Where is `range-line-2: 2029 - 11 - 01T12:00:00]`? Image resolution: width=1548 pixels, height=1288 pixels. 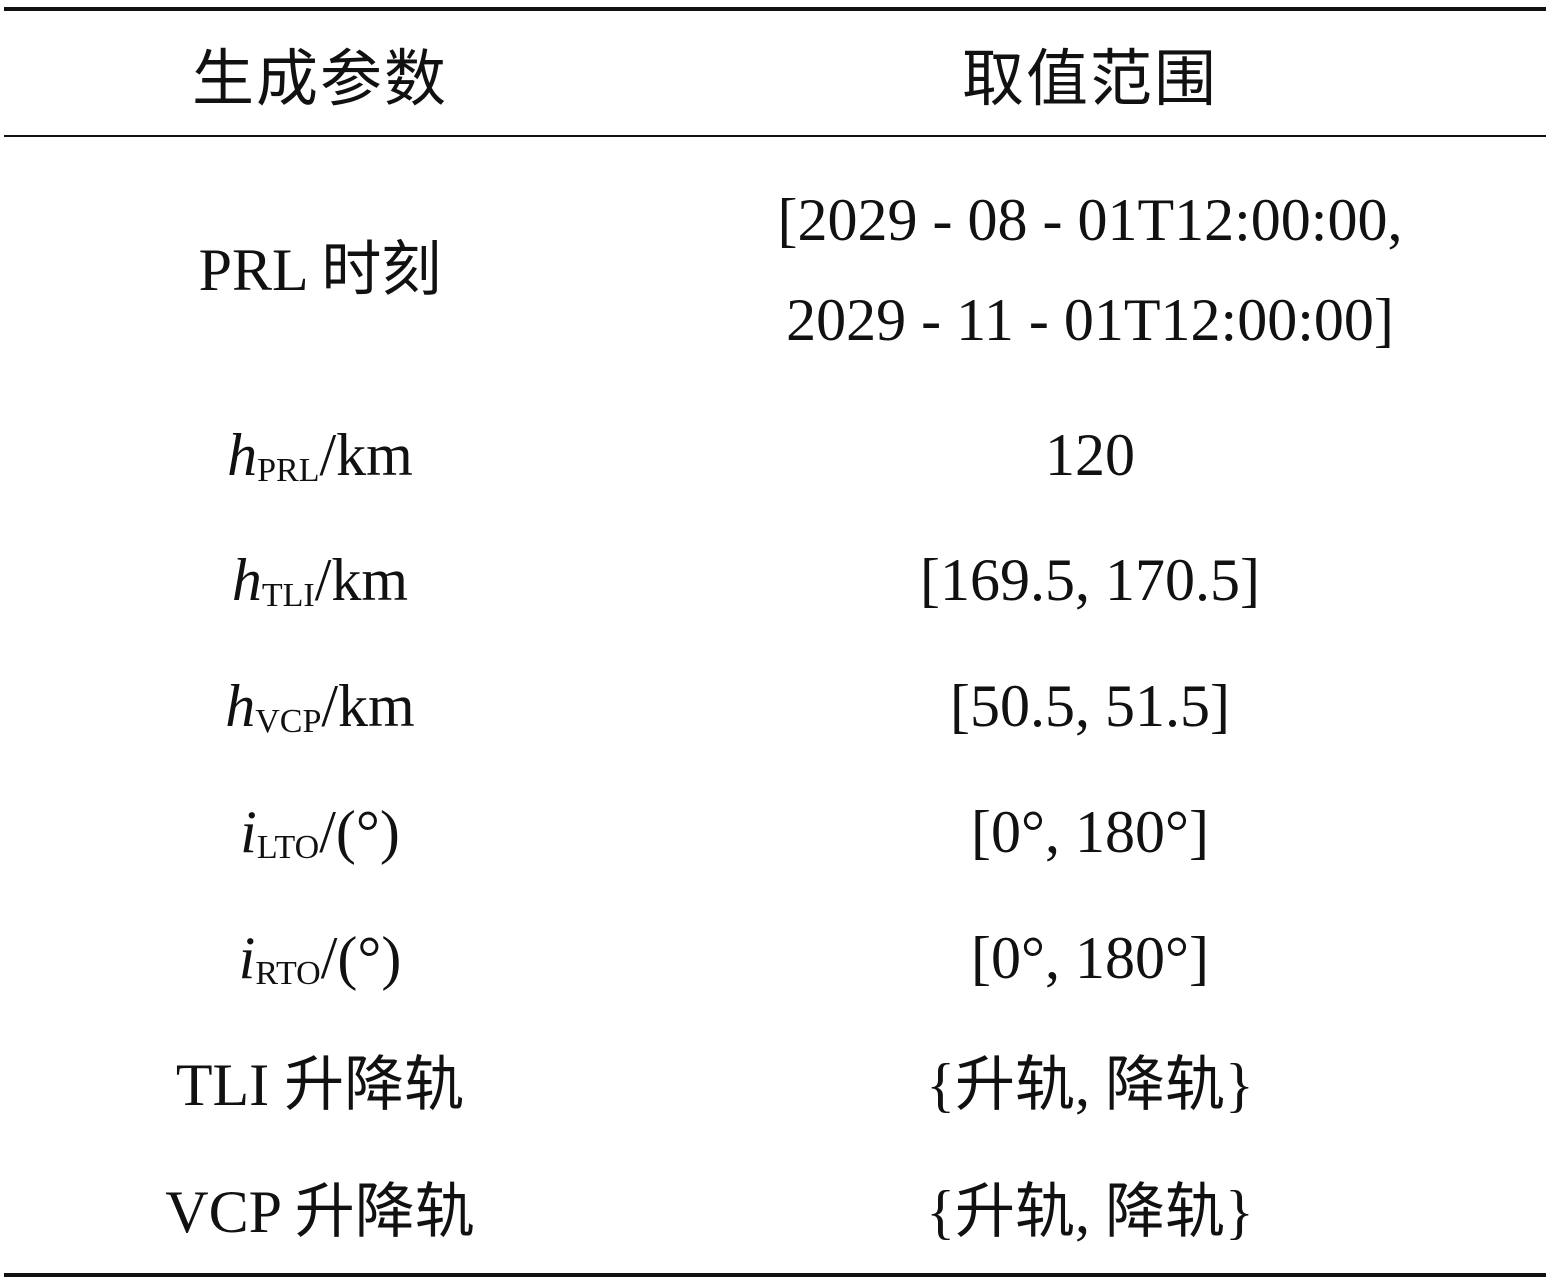 range-line-2: 2029 - 11 - 01T12:00:00] is located at coordinates (1090, 320).